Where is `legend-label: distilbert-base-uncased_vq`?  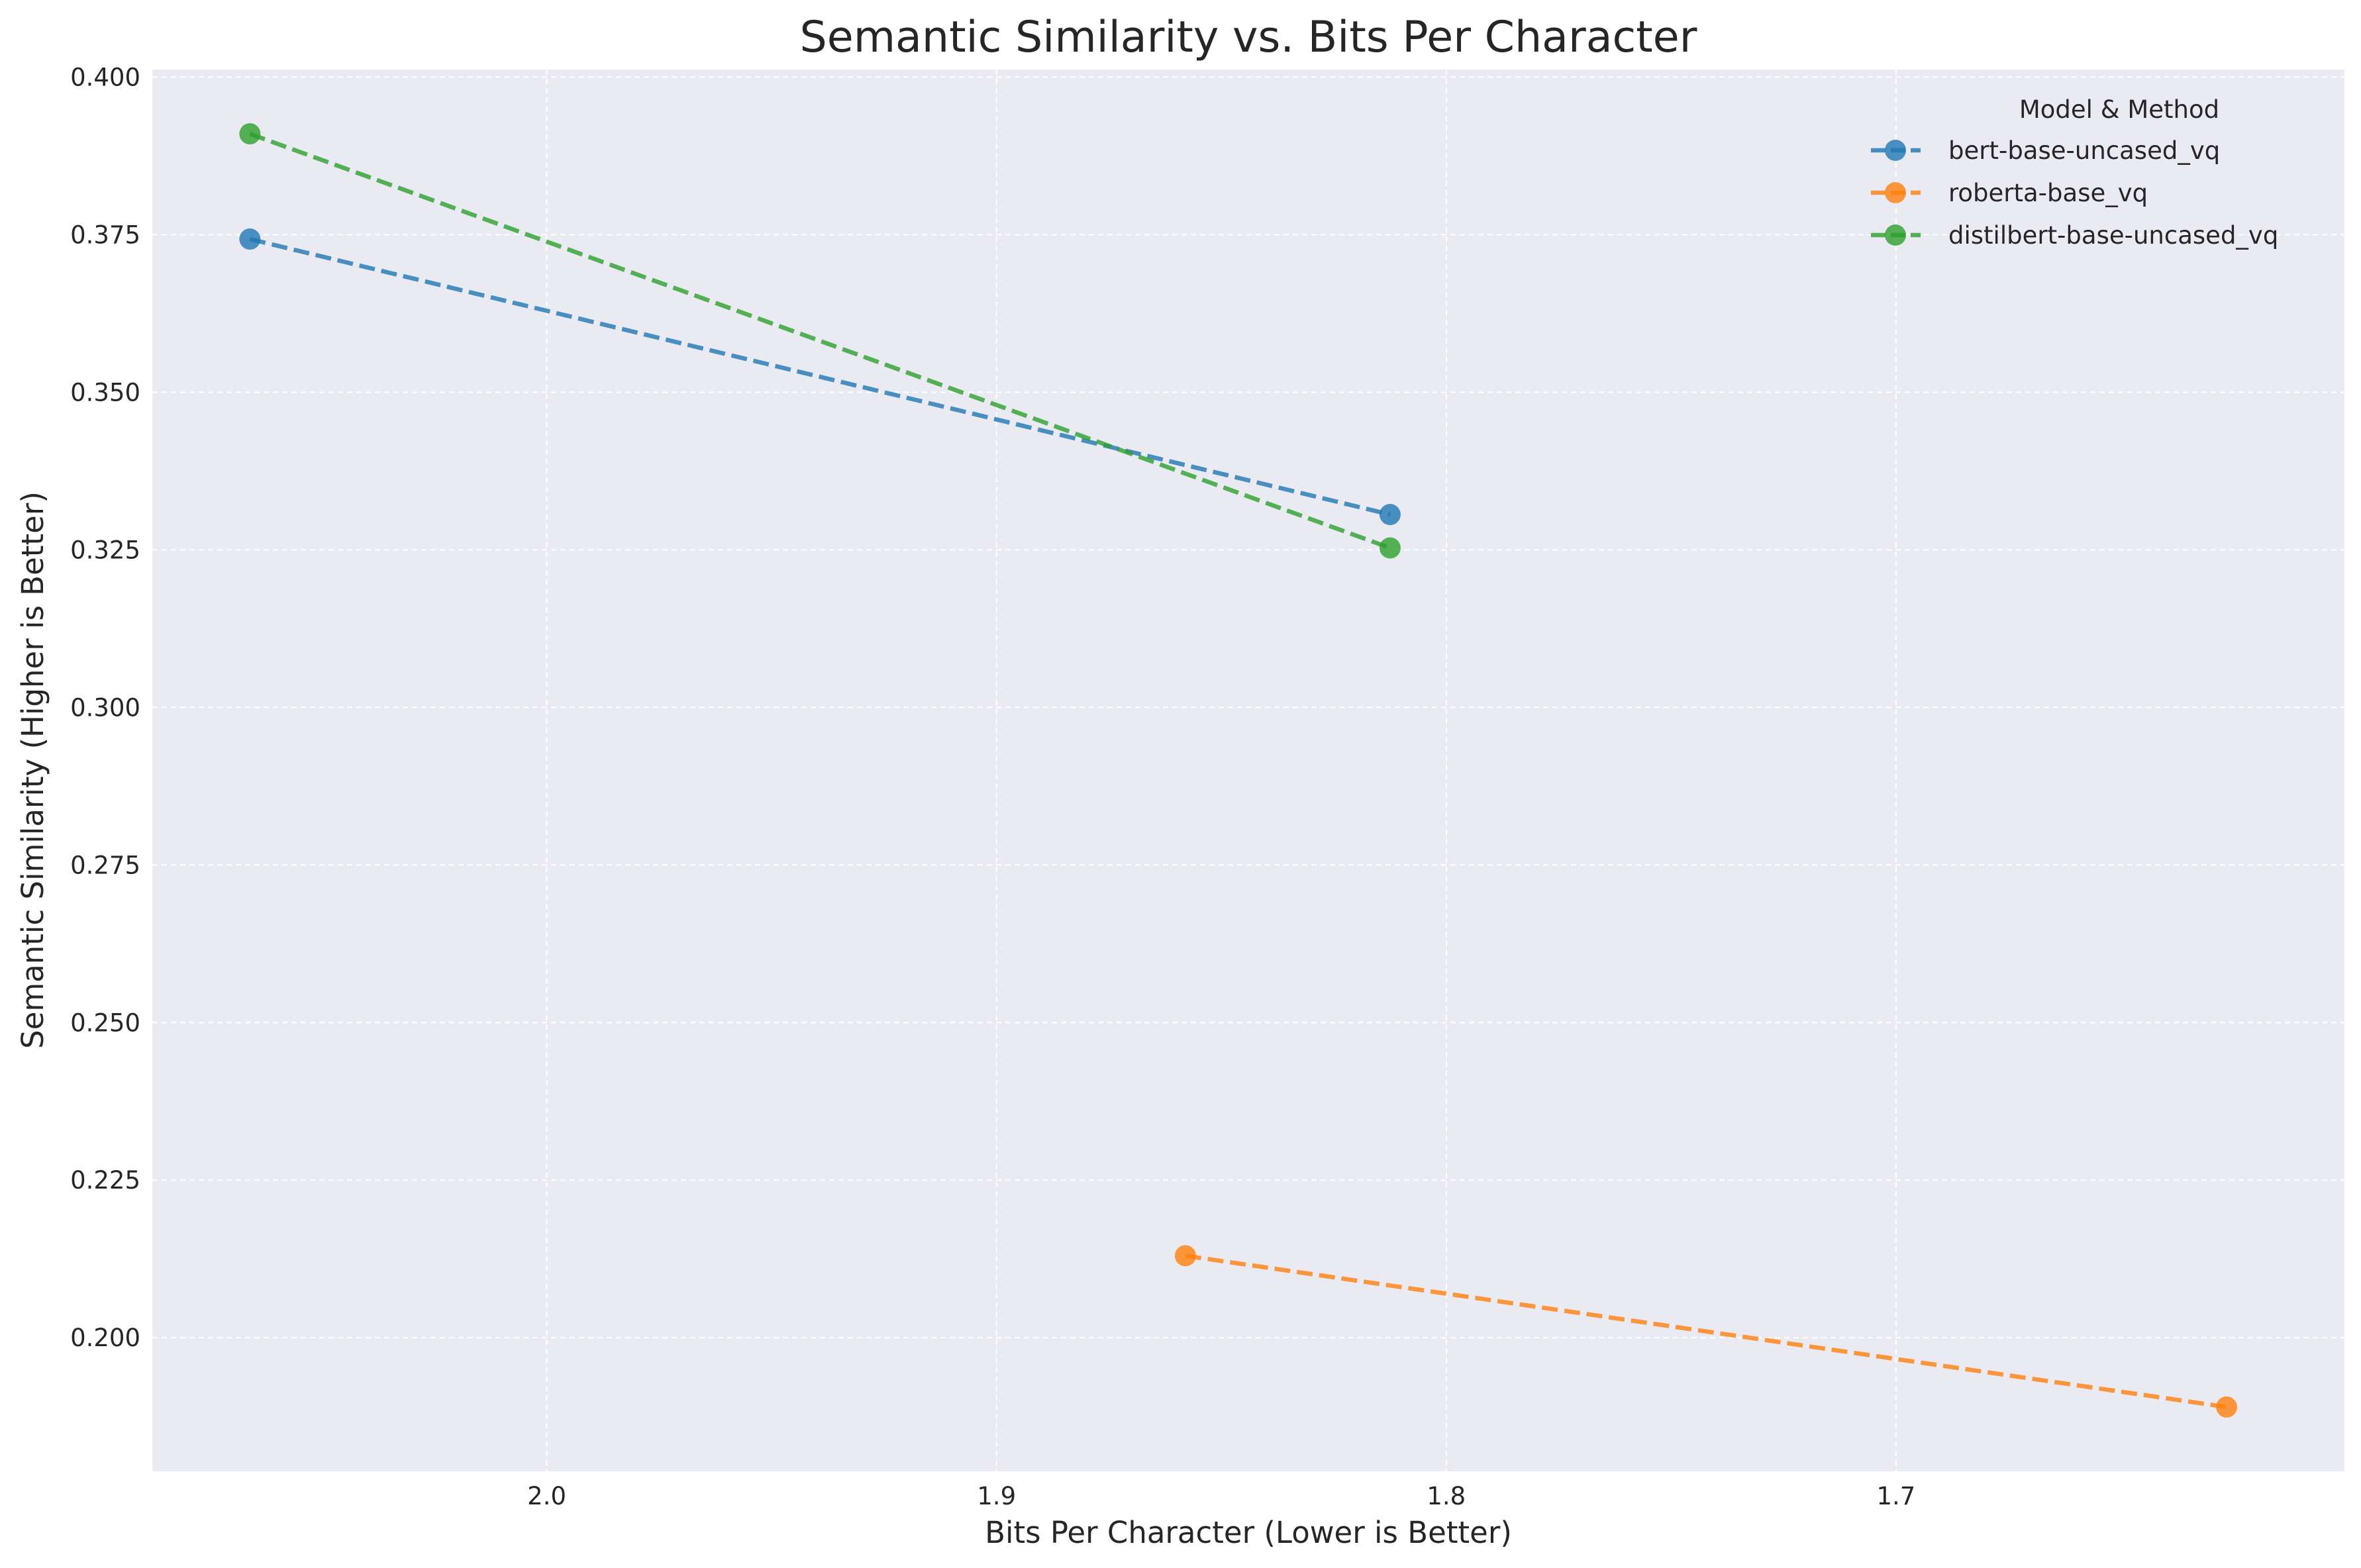 legend-label: distilbert-base-uncased_vq is located at coordinates (2113, 235).